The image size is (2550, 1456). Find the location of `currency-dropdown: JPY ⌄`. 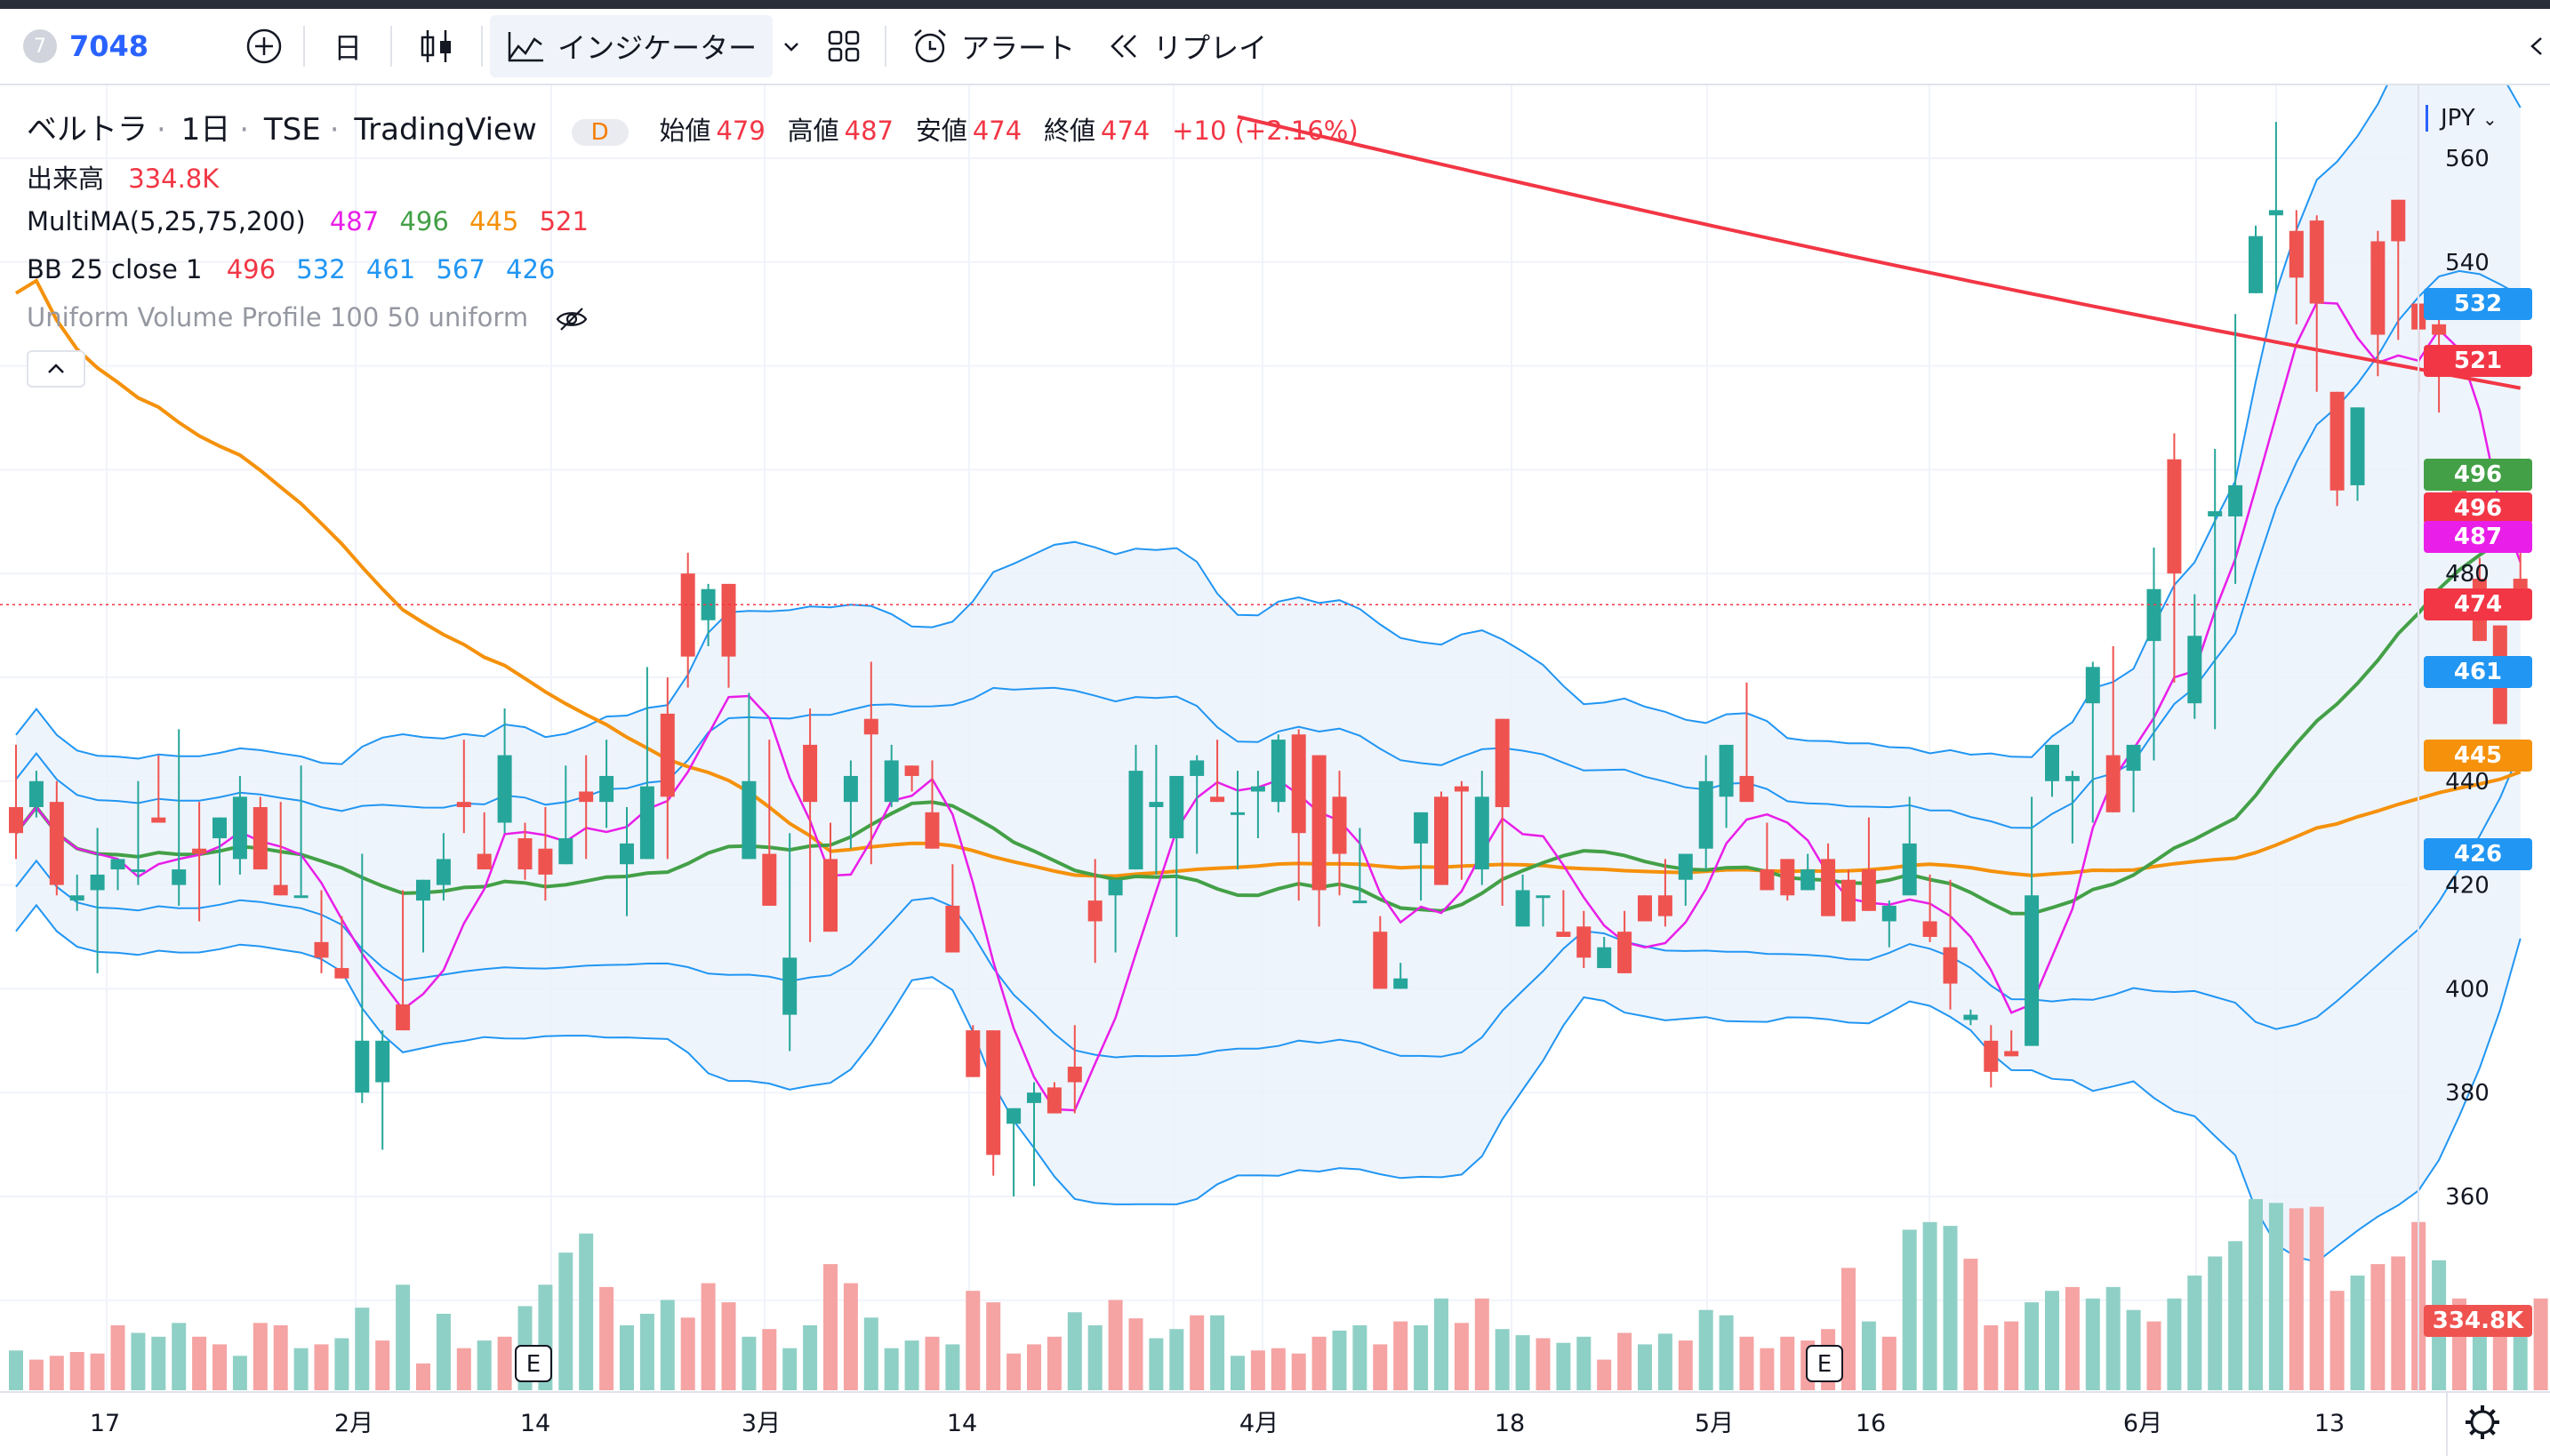

currency-dropdown: JPY ⌄ is located at coordinates (2462, 118).